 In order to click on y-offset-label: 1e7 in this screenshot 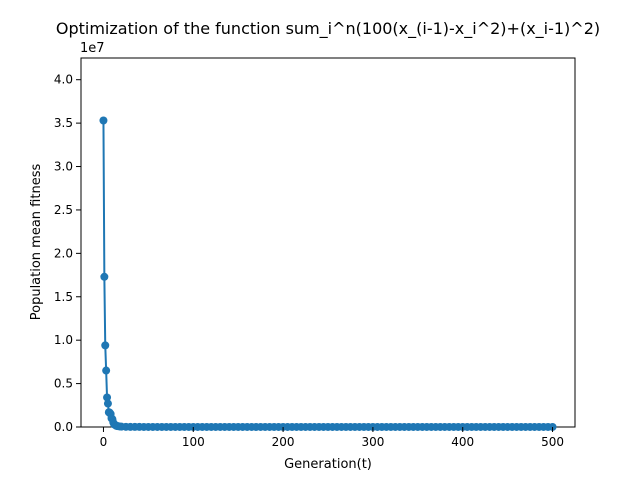, I will do `click(92, 48)`.